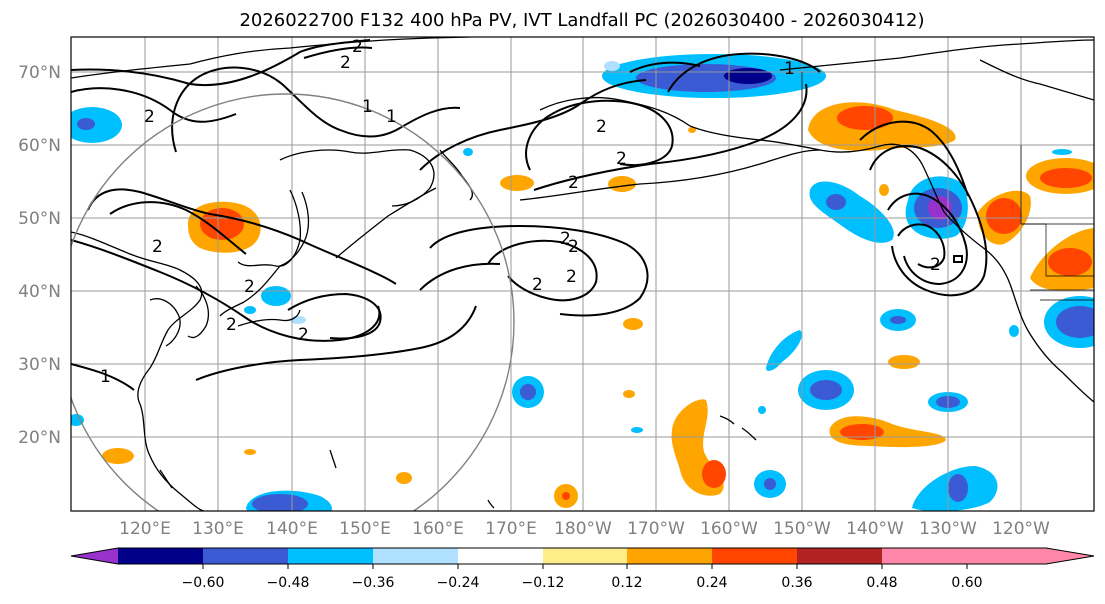 The width and height of the screenshot is (1105, 604). I want to click on lat-tick-label: 40°N, so click(39, 292).